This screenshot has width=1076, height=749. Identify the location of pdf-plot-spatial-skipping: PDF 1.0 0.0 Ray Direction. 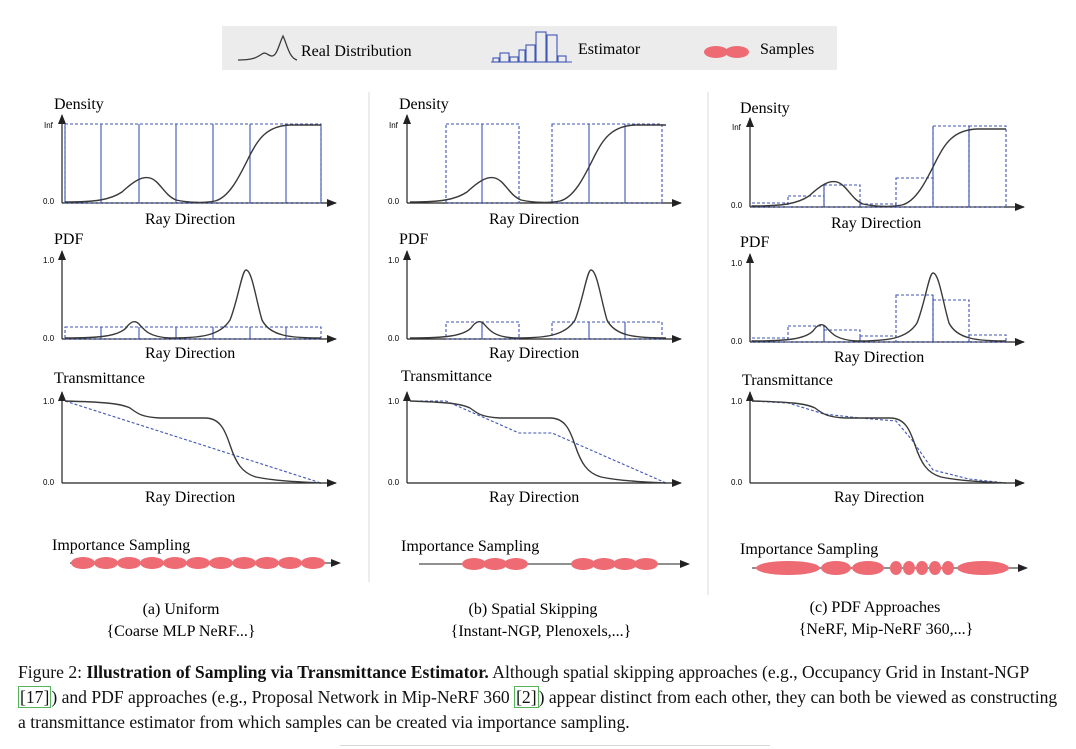
(535, 296).